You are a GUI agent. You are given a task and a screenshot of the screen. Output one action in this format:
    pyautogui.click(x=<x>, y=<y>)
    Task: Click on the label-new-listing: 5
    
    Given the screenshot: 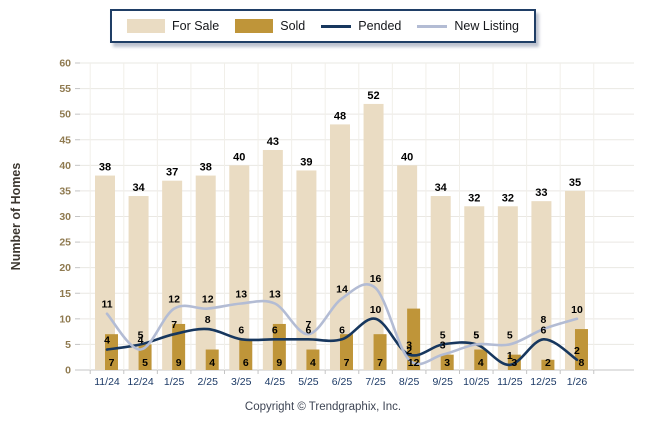 What is the action you would take?
    pyautogui.click(x=510, y=335)
    